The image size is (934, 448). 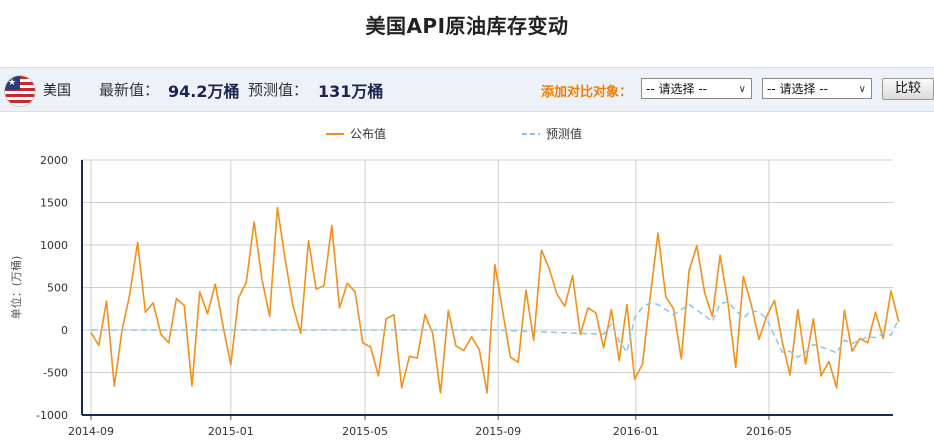 What do you see at coordinates (52, 415) in the screenshot?
I see `y-tick-label: -1000` at bounding box center [52, 415].